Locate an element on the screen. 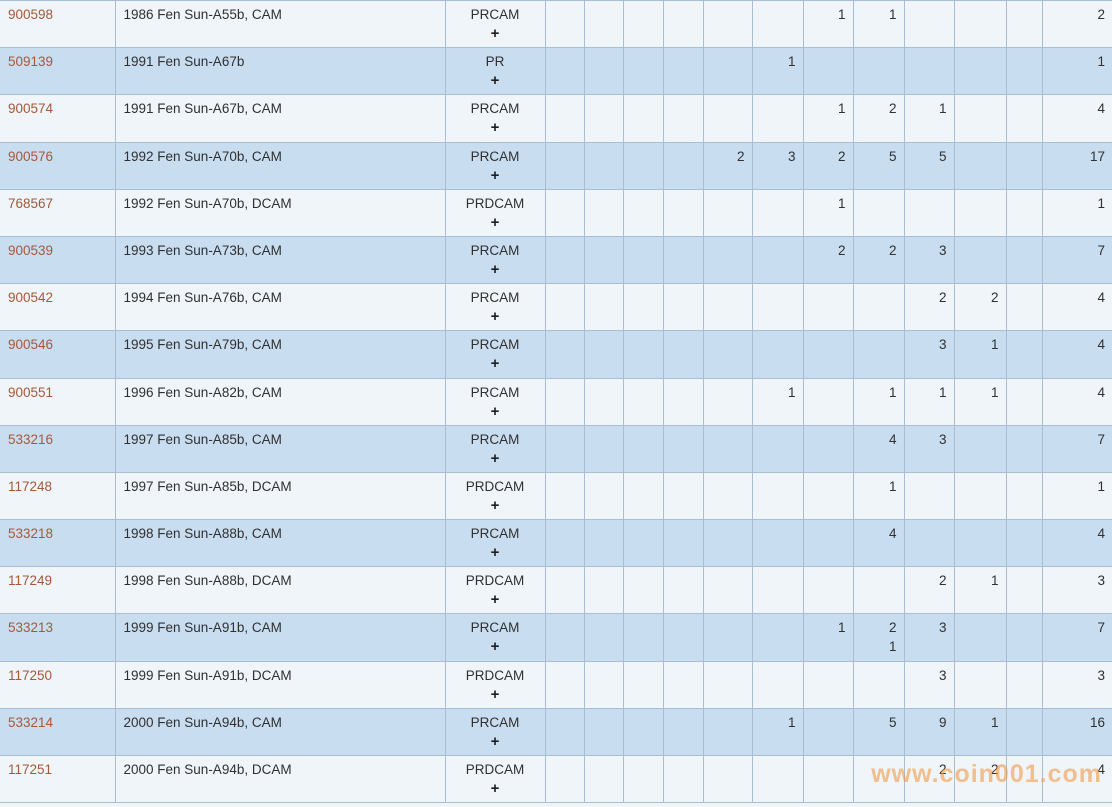  coin-id-link: 117248 is located at coordinates (30, 486).